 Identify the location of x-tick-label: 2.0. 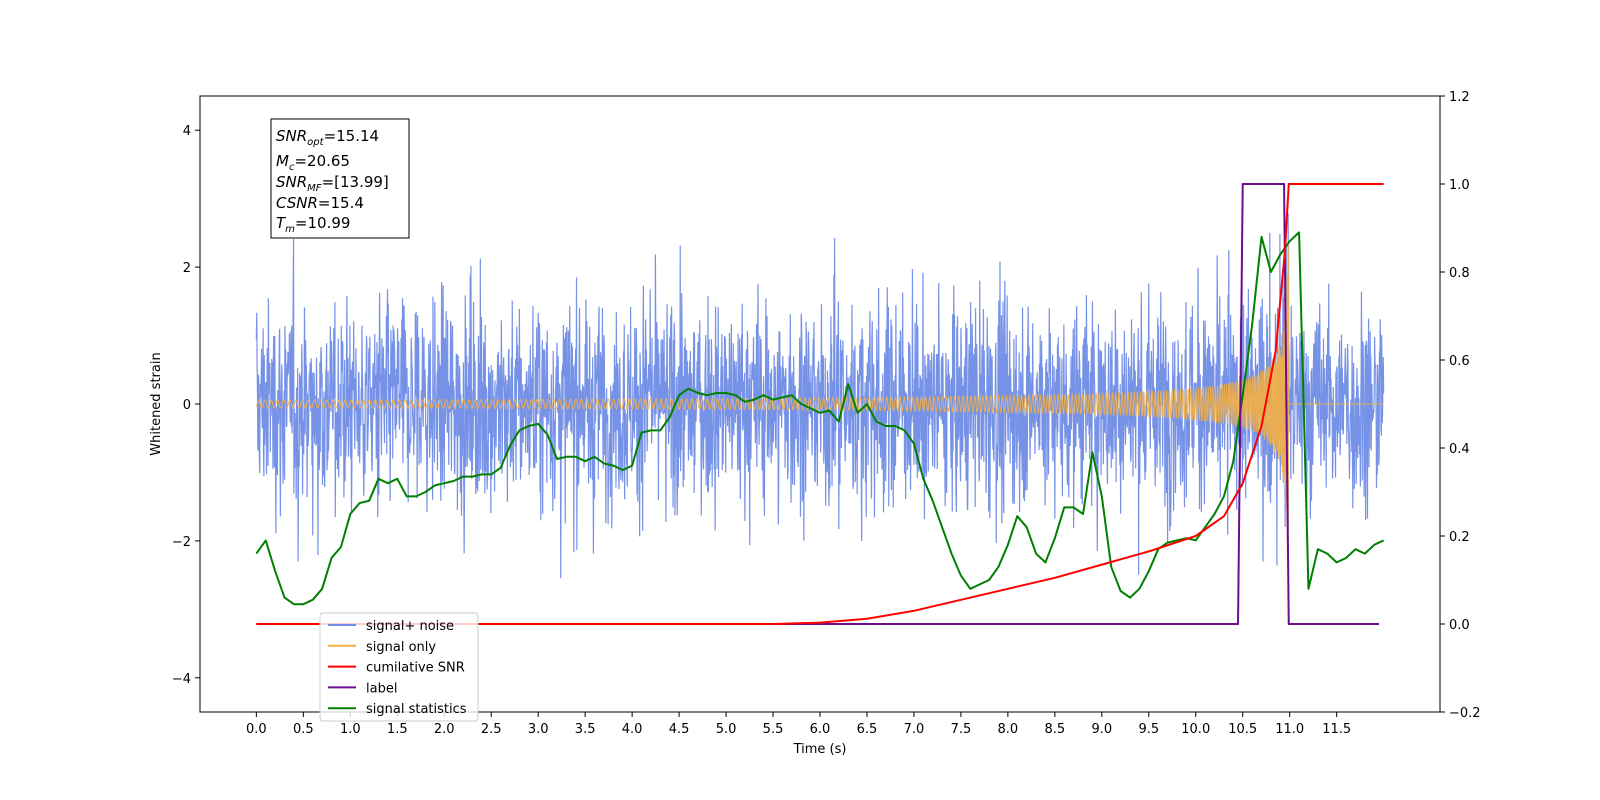
(444, 729).